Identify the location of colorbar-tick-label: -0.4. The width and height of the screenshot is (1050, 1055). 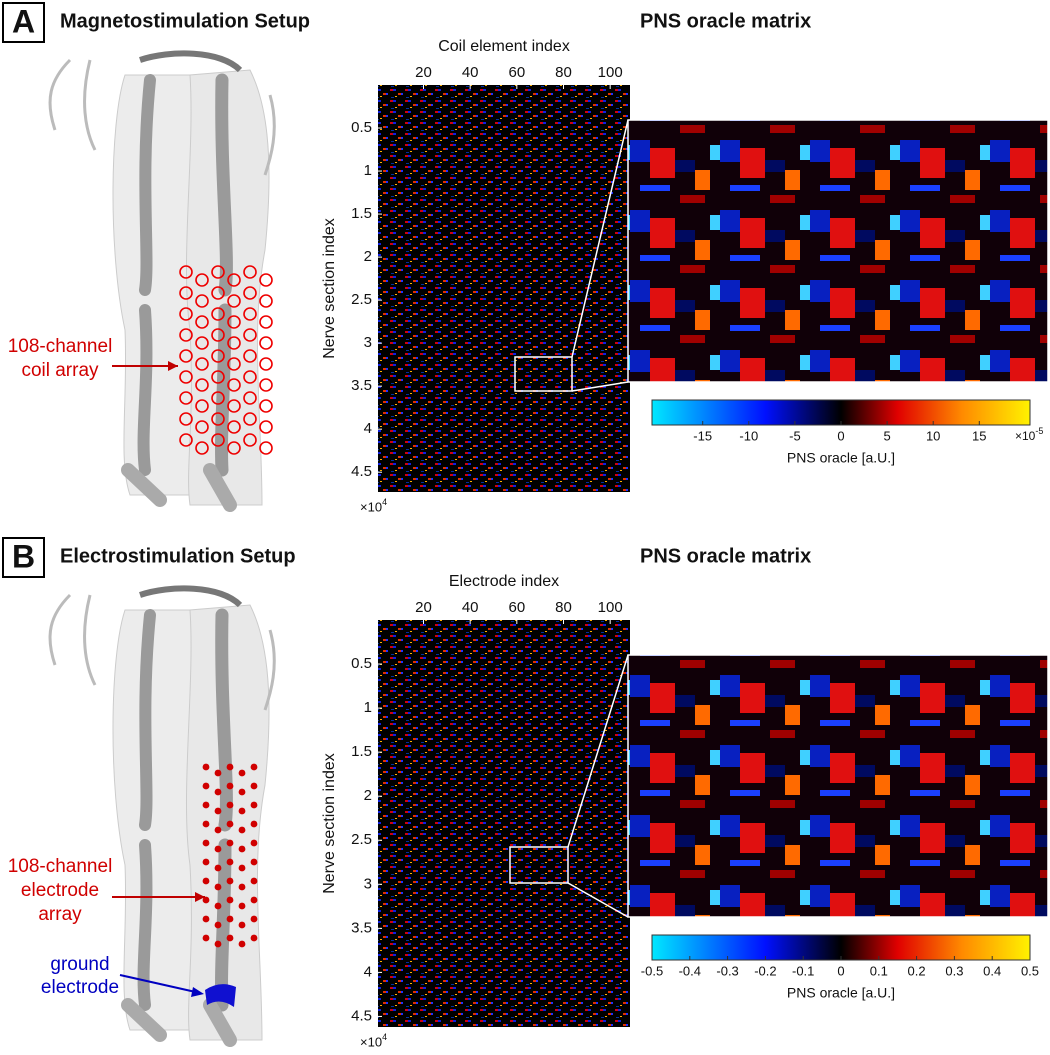
(690, 970).